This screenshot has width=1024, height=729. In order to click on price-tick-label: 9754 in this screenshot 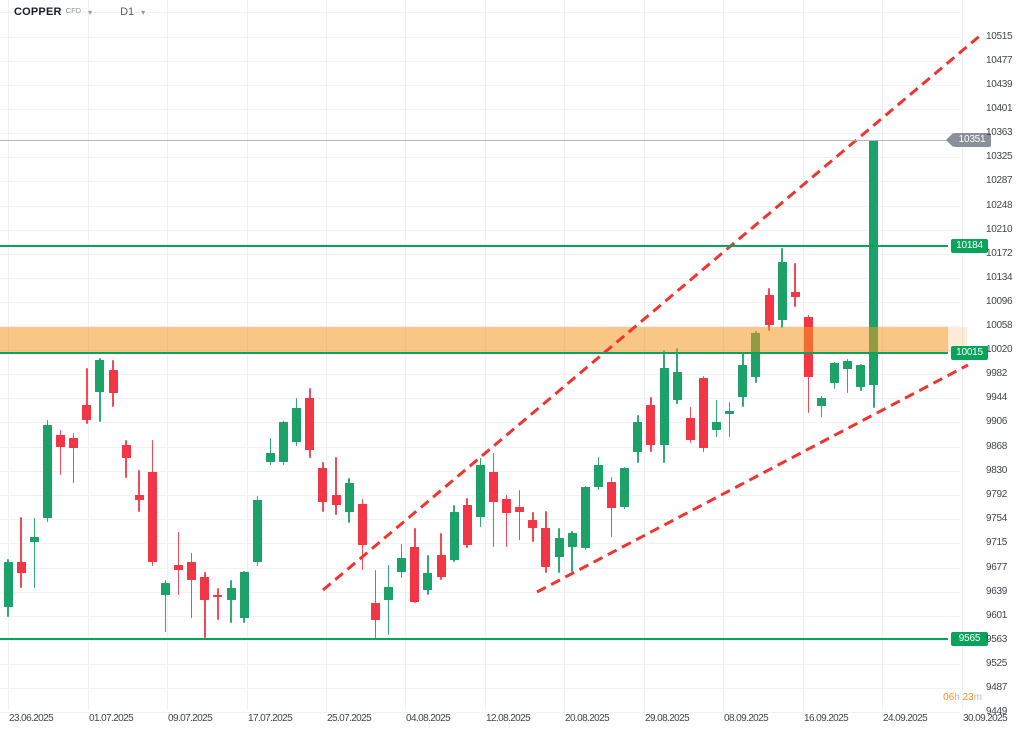, I will do `click(997, 518)`.